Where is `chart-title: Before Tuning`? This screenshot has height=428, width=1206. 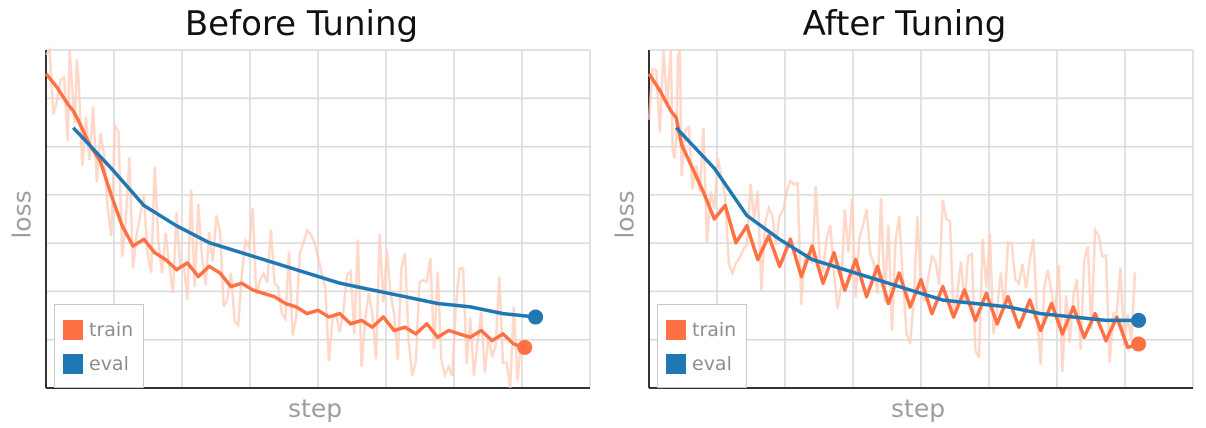
chart-title: Before Tuning is located at coordinates (301, 24).